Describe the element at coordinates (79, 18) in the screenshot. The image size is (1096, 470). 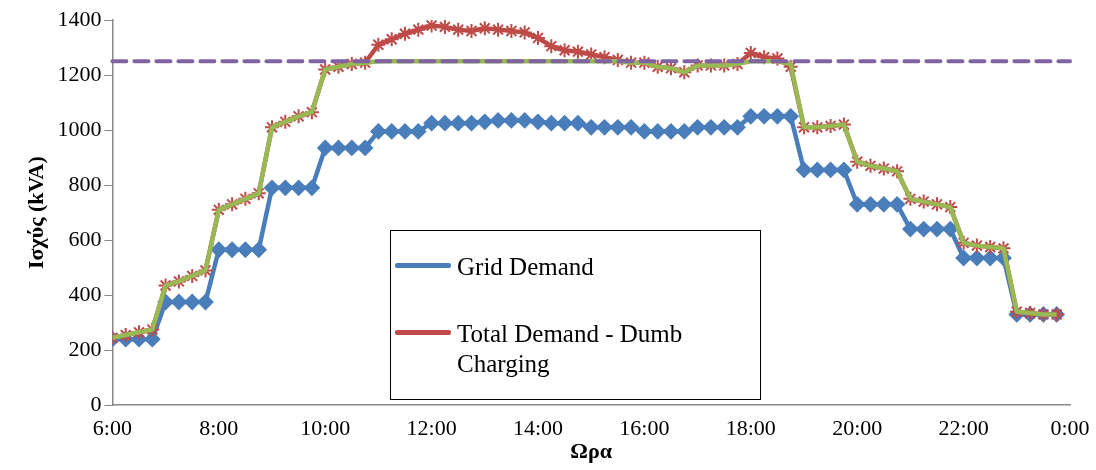
I see `y-tick-label: 1400` at that location.